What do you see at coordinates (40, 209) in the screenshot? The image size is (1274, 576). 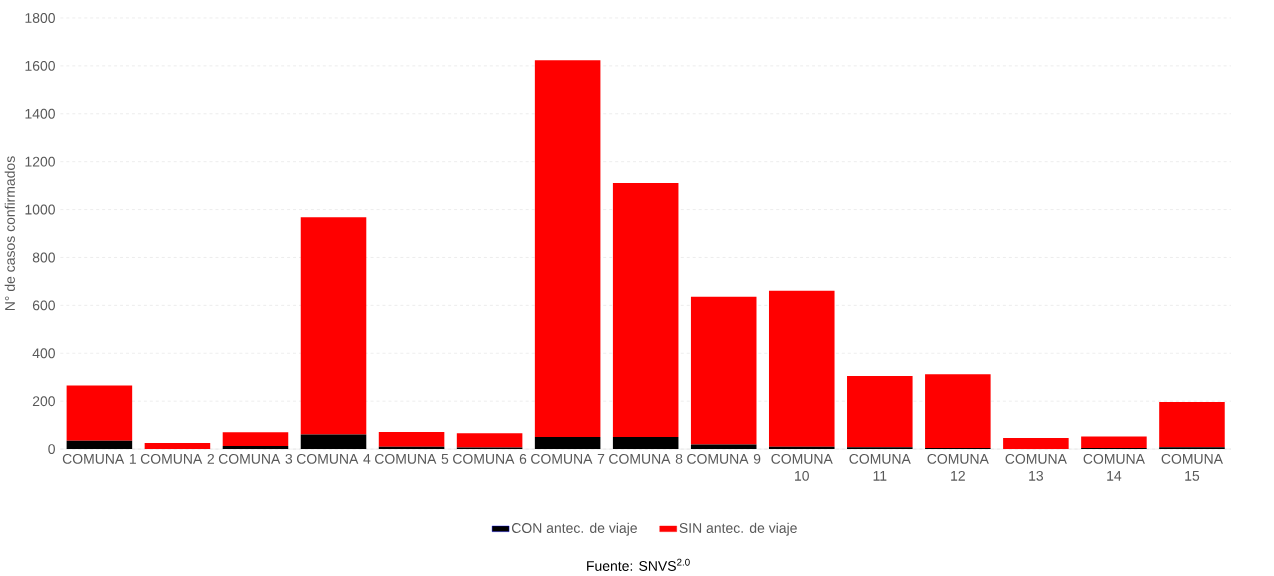 I see `y-tick-label: 1000` at bounding box center [40, 209].